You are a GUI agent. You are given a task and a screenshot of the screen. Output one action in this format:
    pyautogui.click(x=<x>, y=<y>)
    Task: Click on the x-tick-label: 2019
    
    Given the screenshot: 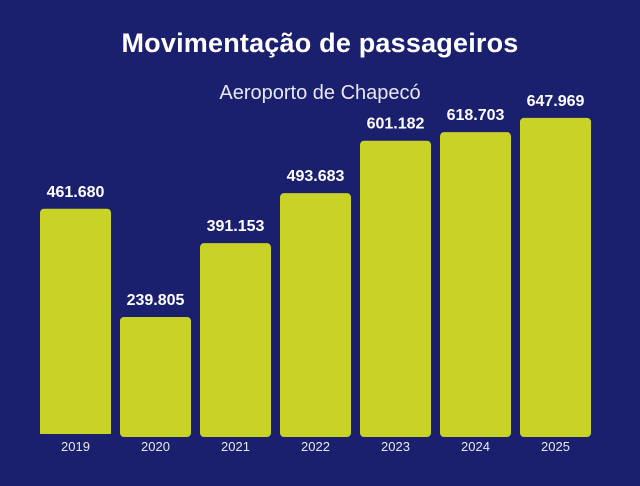 What is the action you would take?
    pyautogui.click(x=75, y=446)
    